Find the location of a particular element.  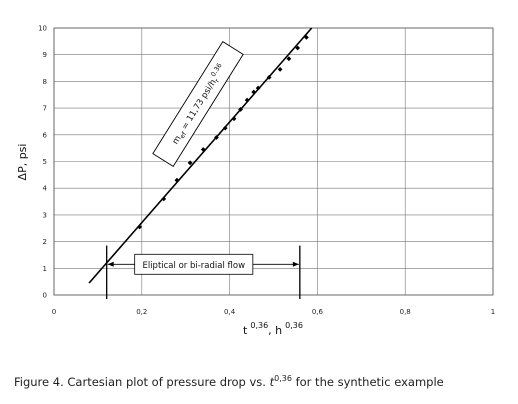

y-tick-label: 10 is located at coordinates (42, 29).